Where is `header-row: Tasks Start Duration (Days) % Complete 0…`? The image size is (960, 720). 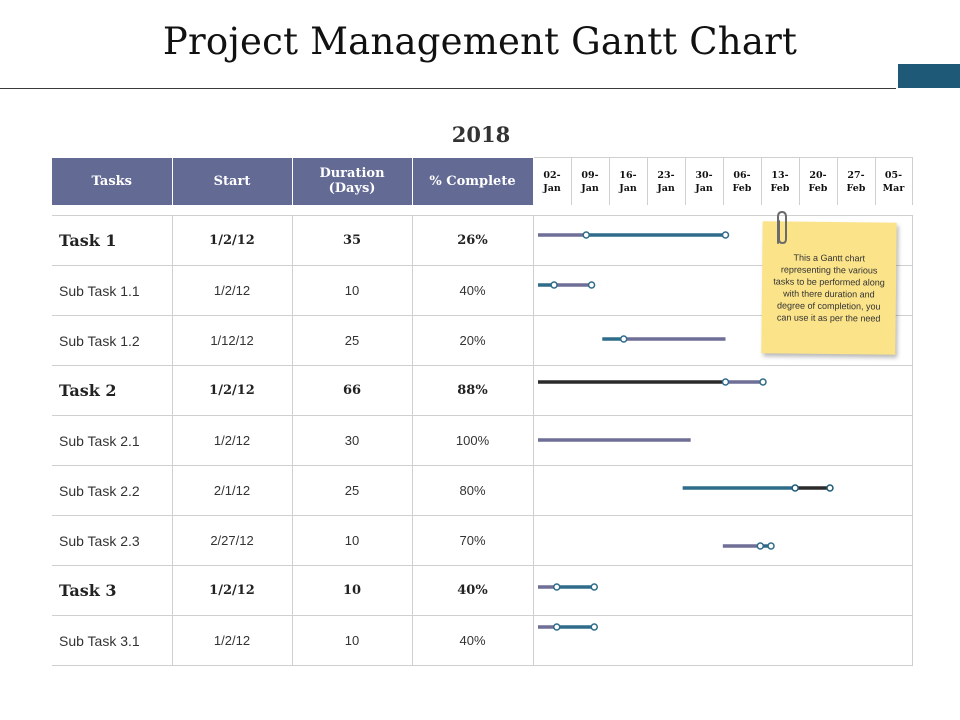 header-row: Tasks Start Duration (Days) % Complete 0… is located at coordinates (482, 181).